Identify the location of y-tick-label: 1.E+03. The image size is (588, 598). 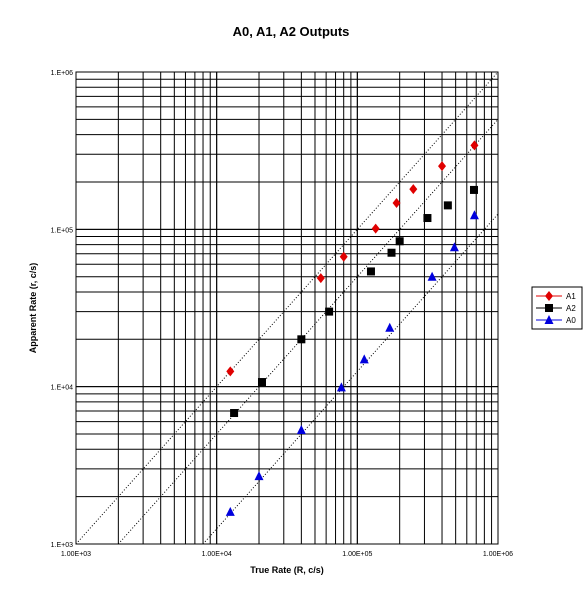
(62, 545).